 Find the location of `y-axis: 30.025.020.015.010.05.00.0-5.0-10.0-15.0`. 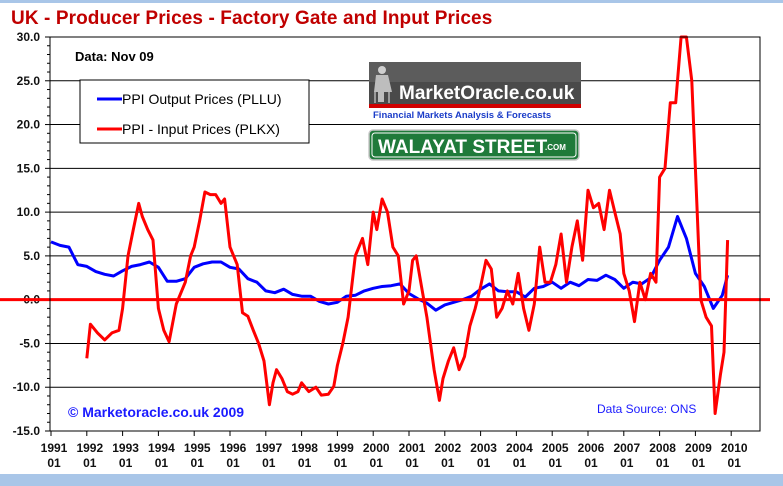

y-axis: 30.025.020.015.010.05.00.0-5.0-10.0-15.0 is located at coordinates (31, 234).